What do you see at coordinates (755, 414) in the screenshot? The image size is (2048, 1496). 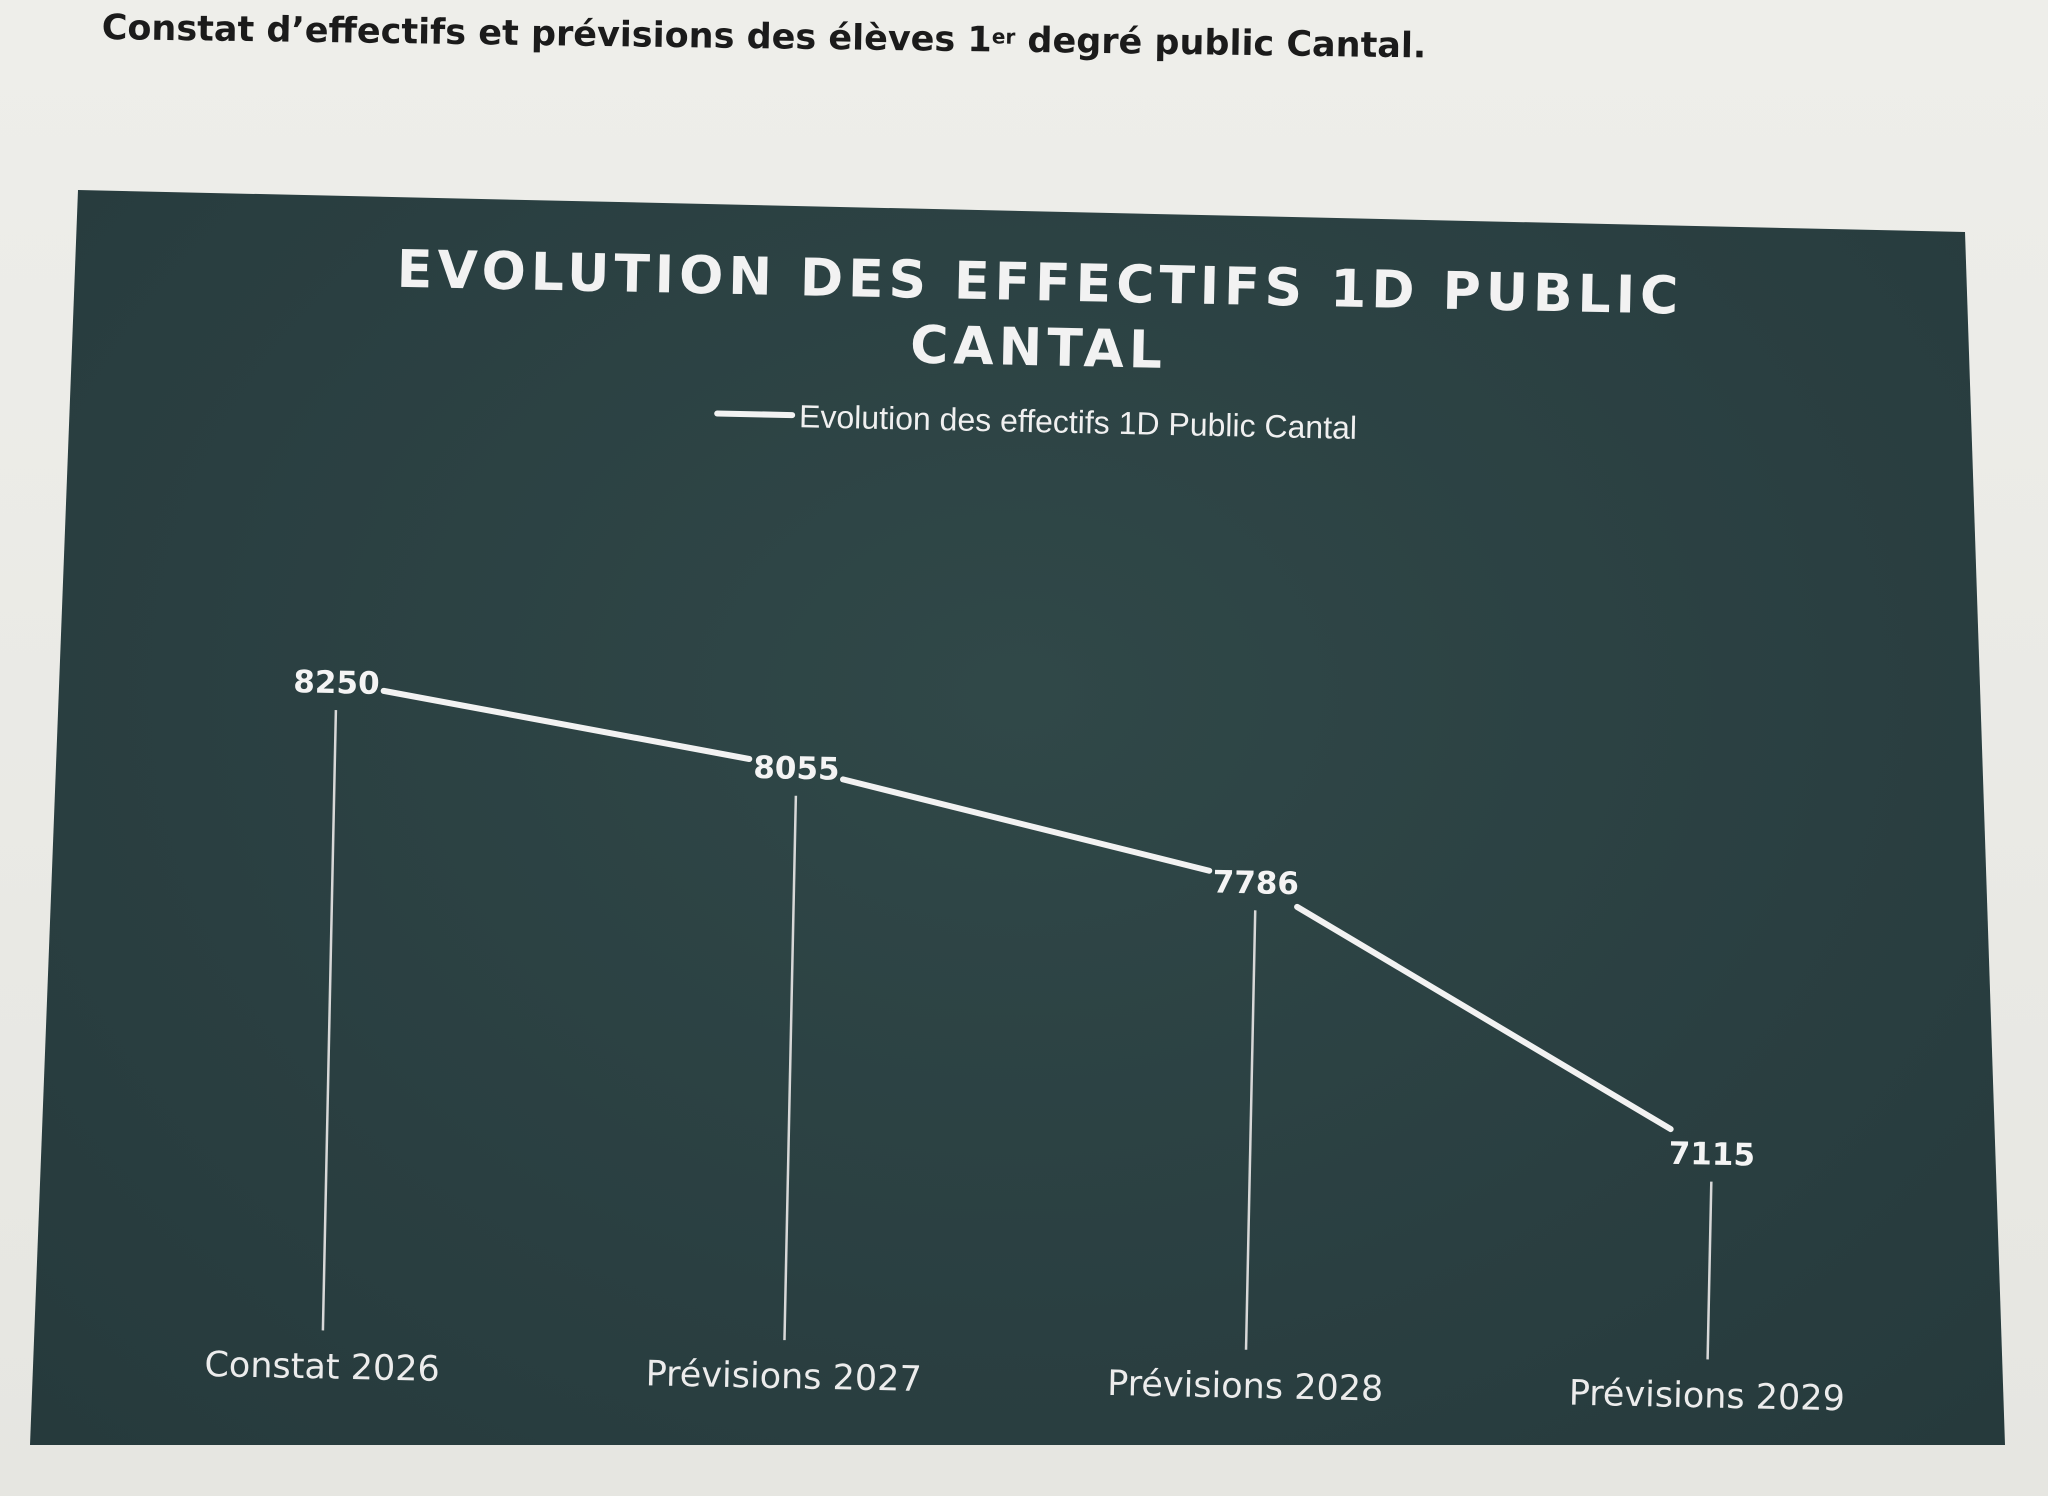 I see `legend-line-swatch` at bounding box center [755, 414].